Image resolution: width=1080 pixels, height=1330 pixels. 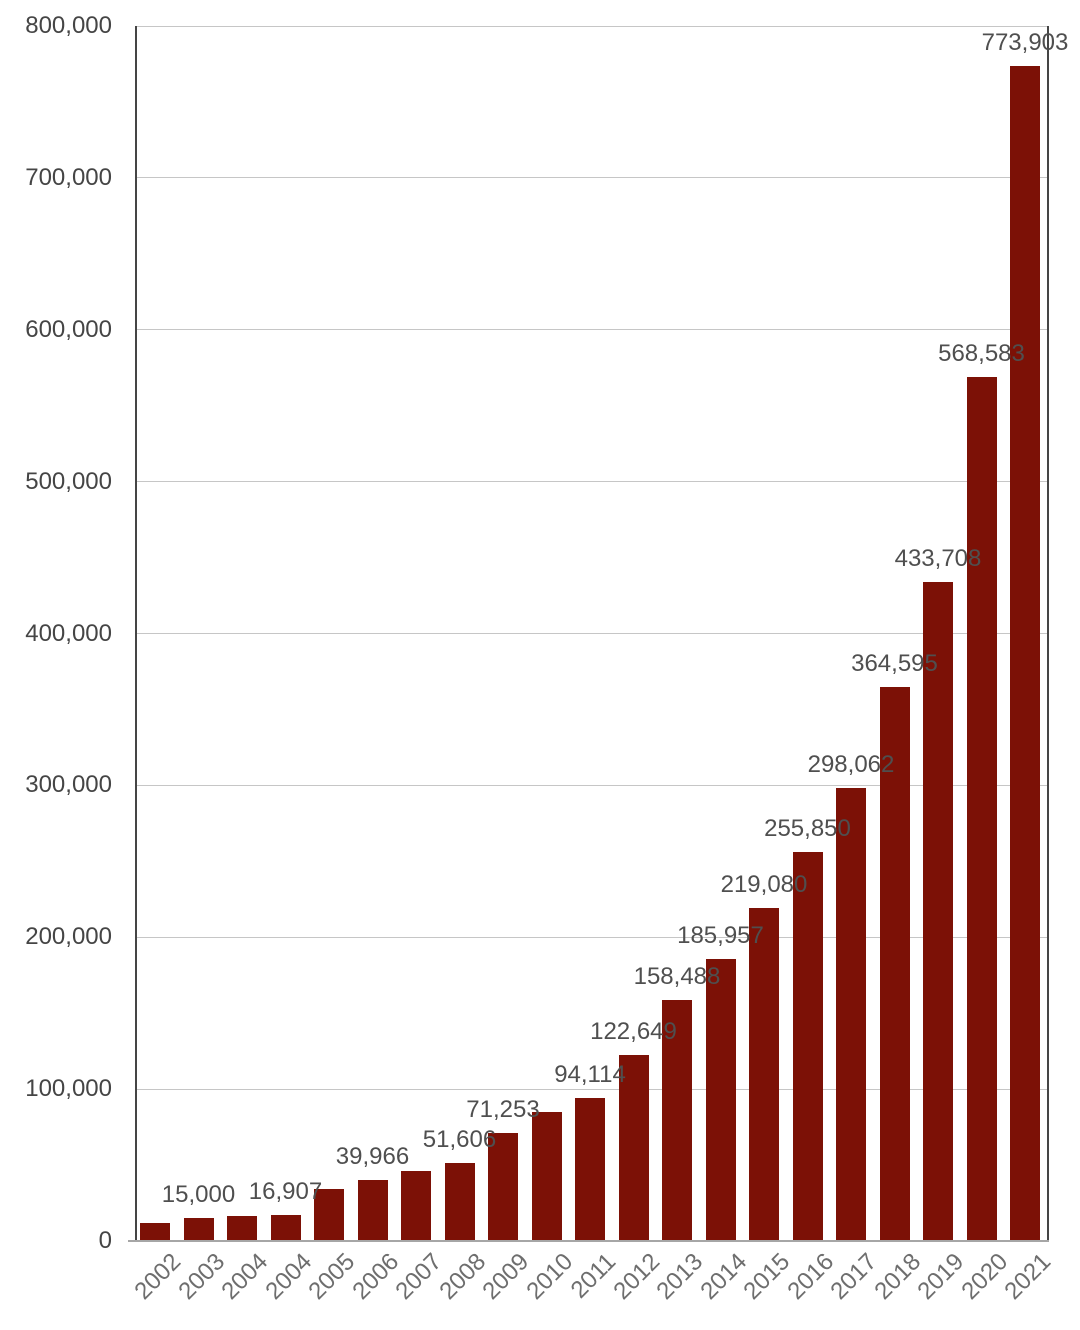 What do you see at coordinates (68, 785) in the screenshot?
I see `y-axis-tick-label: 300,000` at bounding box center [68, 785].